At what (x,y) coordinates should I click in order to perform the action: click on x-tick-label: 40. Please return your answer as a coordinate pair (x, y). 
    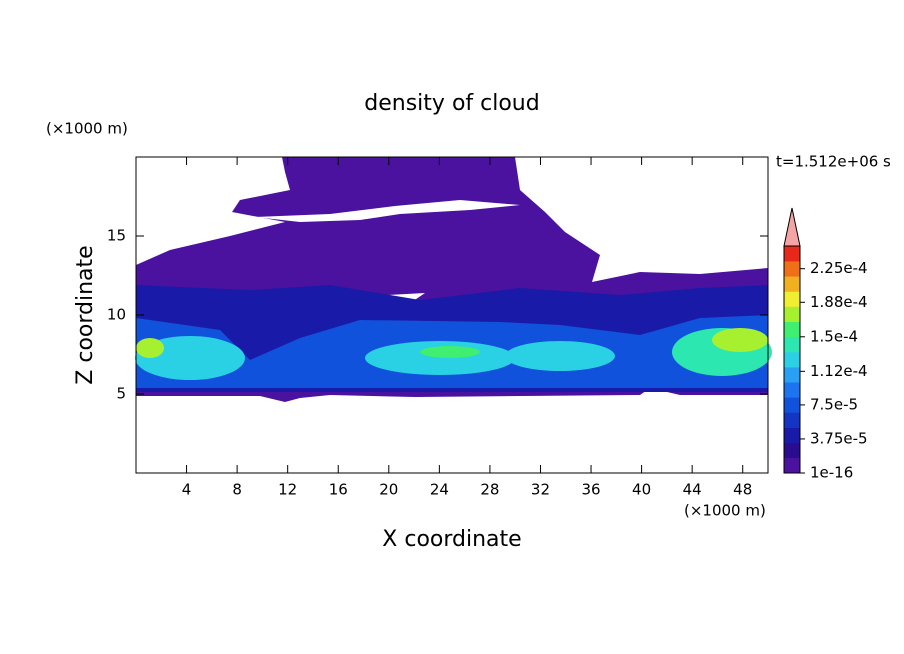
    Looking at the image, I should click on (641, 490).